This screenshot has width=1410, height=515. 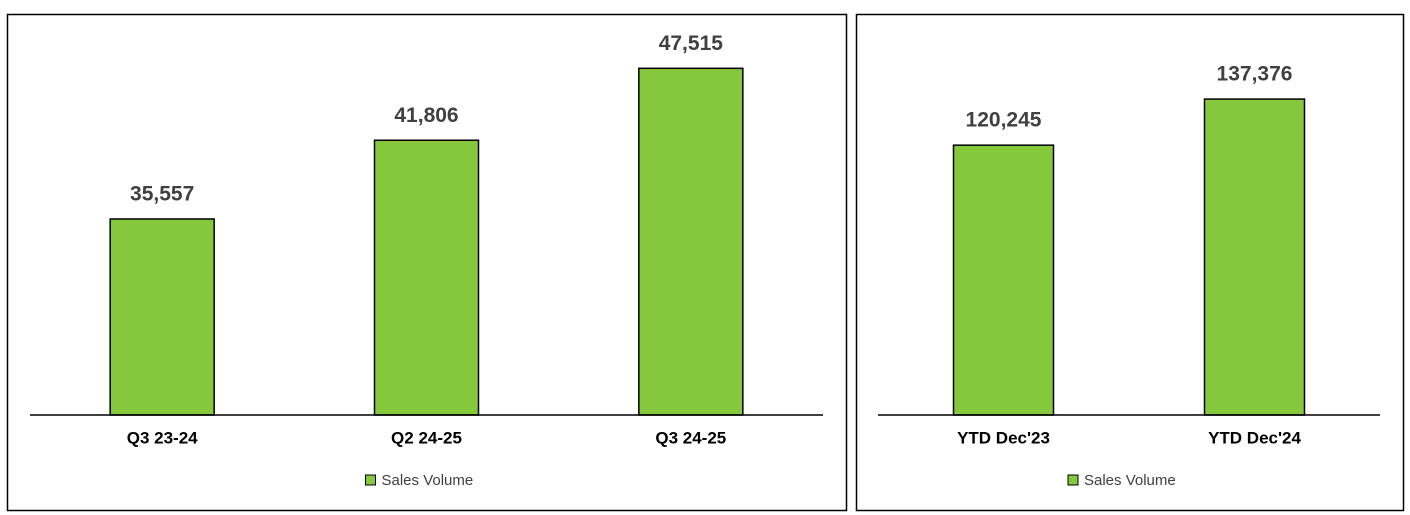 I want to click on value-label: 35,557, so click(x=162, y=194).